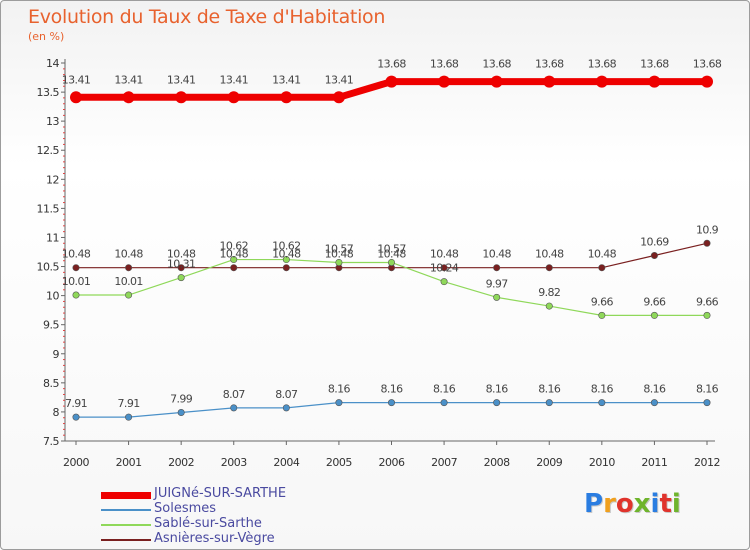 The width and height of the screenshot is (750, 550). I want to click on data-label: 10.9, so click(707, 229).